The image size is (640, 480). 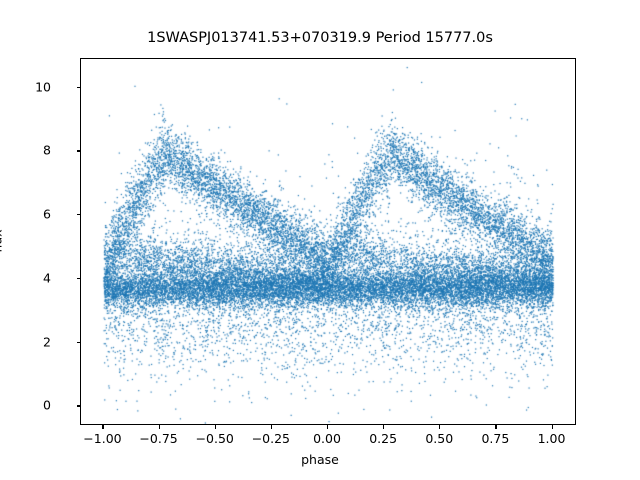 What do you see at coordinates (551, 438) in the screenshot?
I see `x-tick-label: 1.00` at bounding box center [551, 438].